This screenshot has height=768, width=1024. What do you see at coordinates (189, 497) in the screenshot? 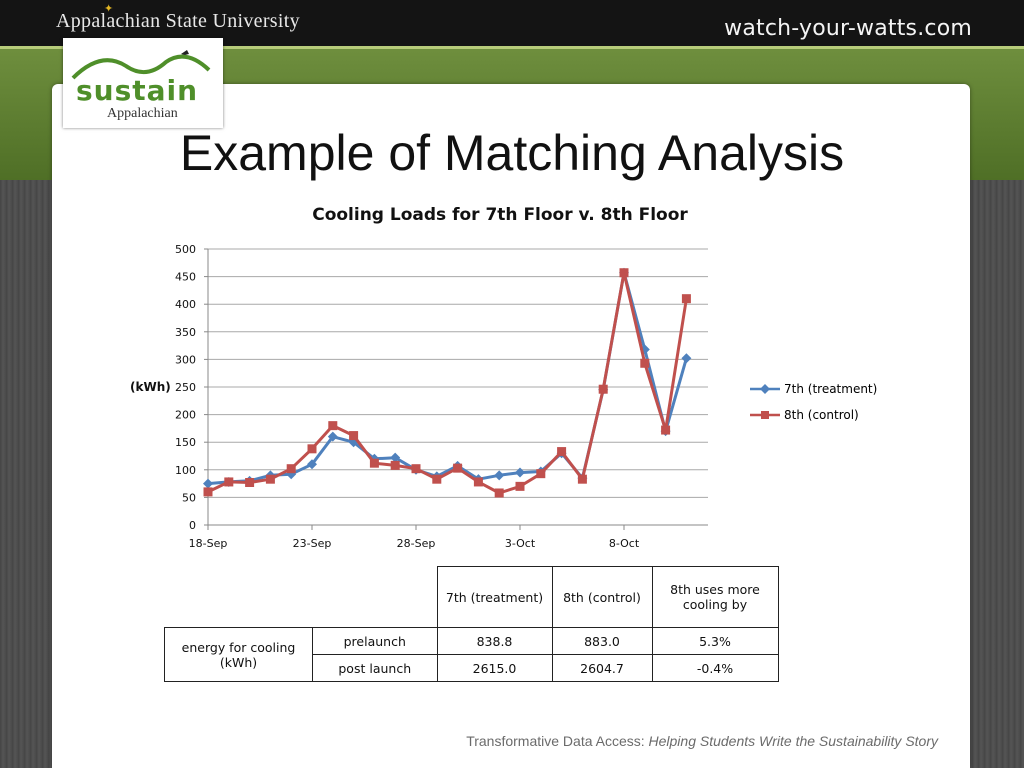
I see `y-tick-label: 50` at bounding box center [189, 497].